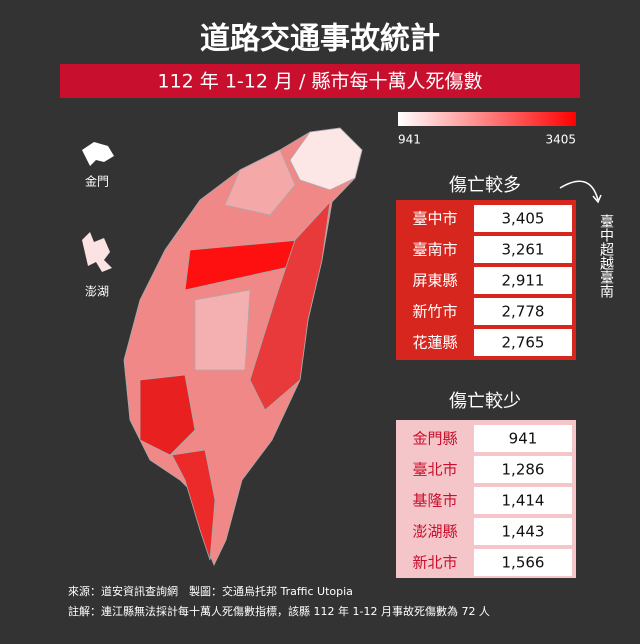  I want to click on row-name: 花蓮縣, so click(434, 343).